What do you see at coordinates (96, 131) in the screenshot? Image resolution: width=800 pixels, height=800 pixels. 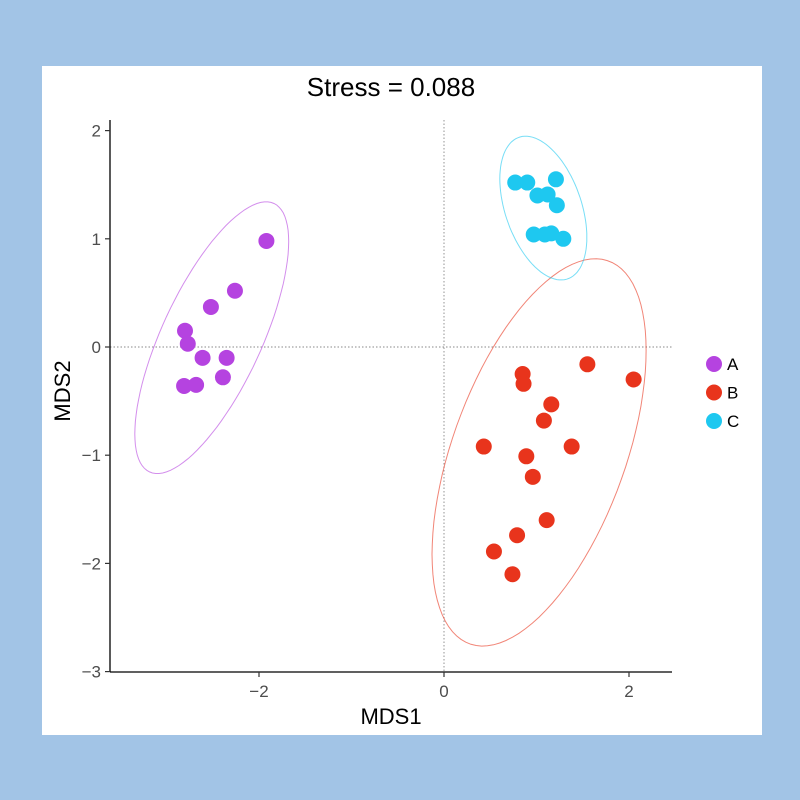 I see `y-tick-label: 2` at bounding box center [96, 131].